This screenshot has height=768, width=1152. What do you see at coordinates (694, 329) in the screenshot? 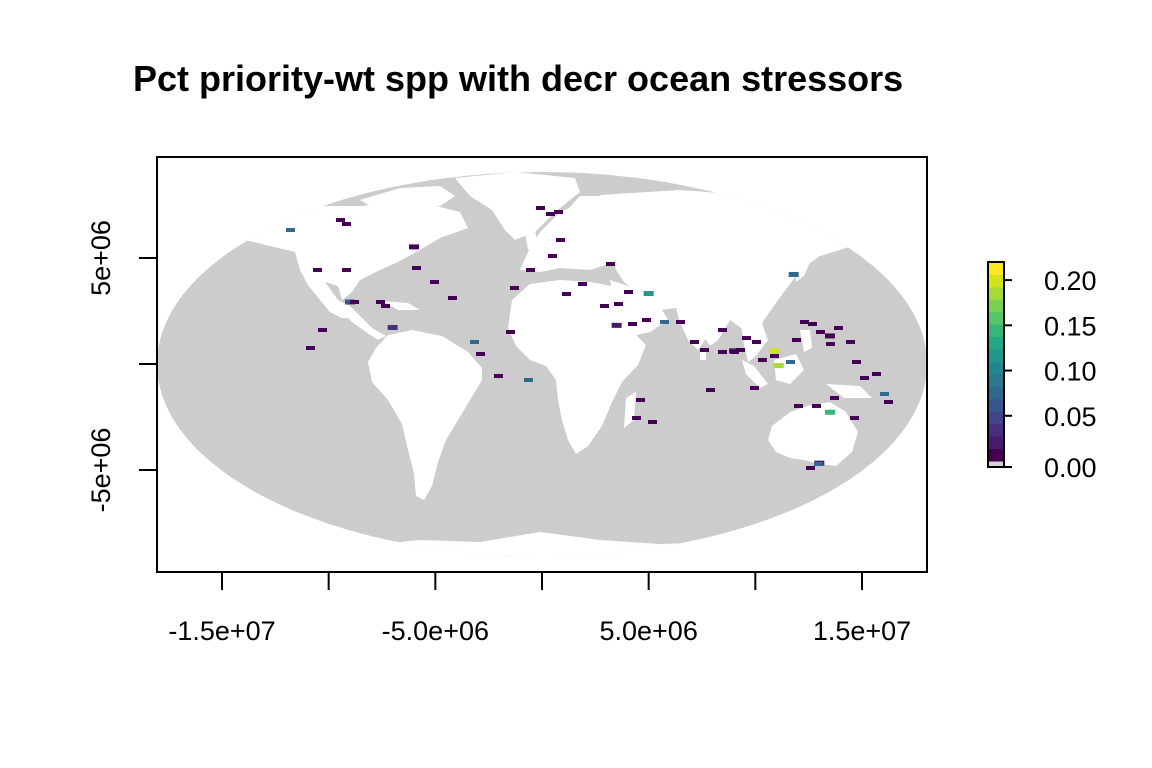
I see `india` at bounding box center [694, 329].